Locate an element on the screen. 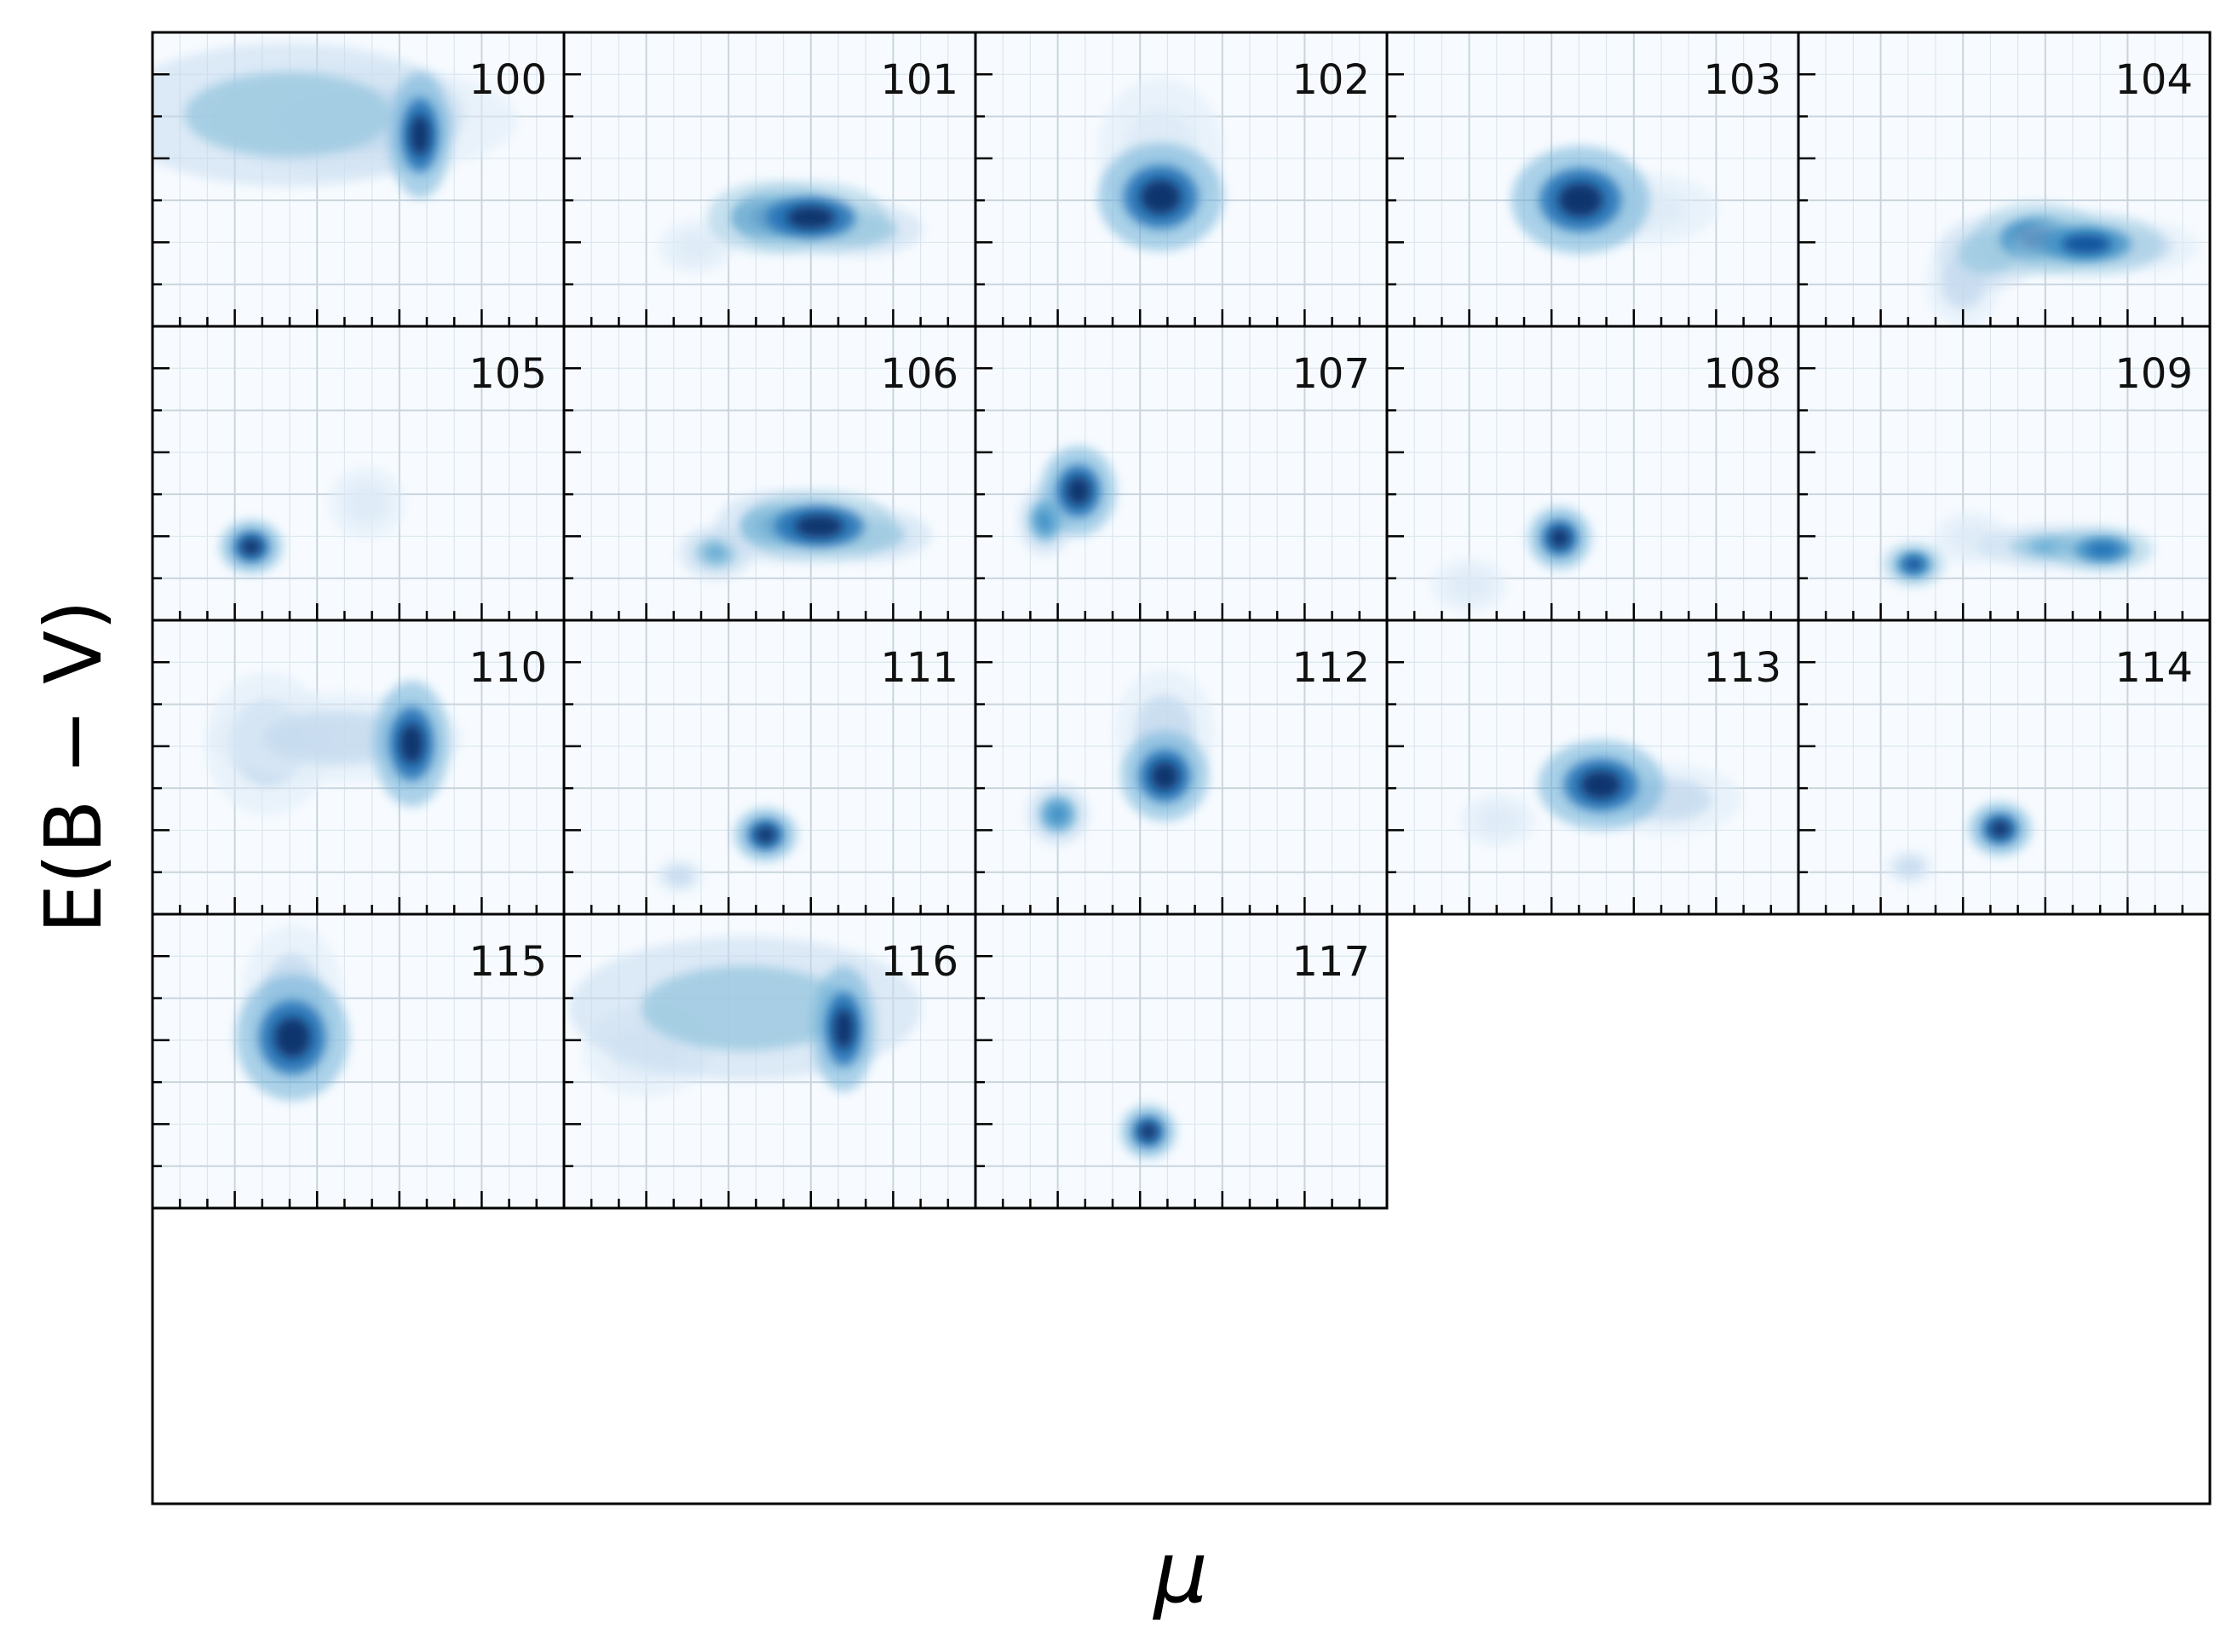 The width and height of the screenshot is (2238, 1652). panel-100: 100 is located at coordinates (358, 179).